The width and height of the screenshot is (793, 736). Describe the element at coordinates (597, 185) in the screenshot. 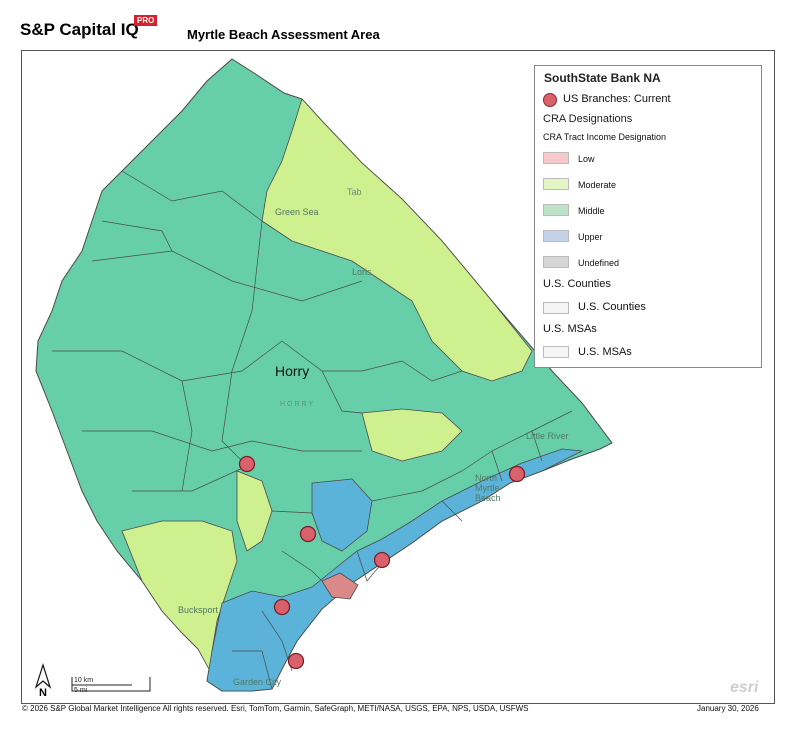

I see `legend-label-moderate: Moderate` at that location.